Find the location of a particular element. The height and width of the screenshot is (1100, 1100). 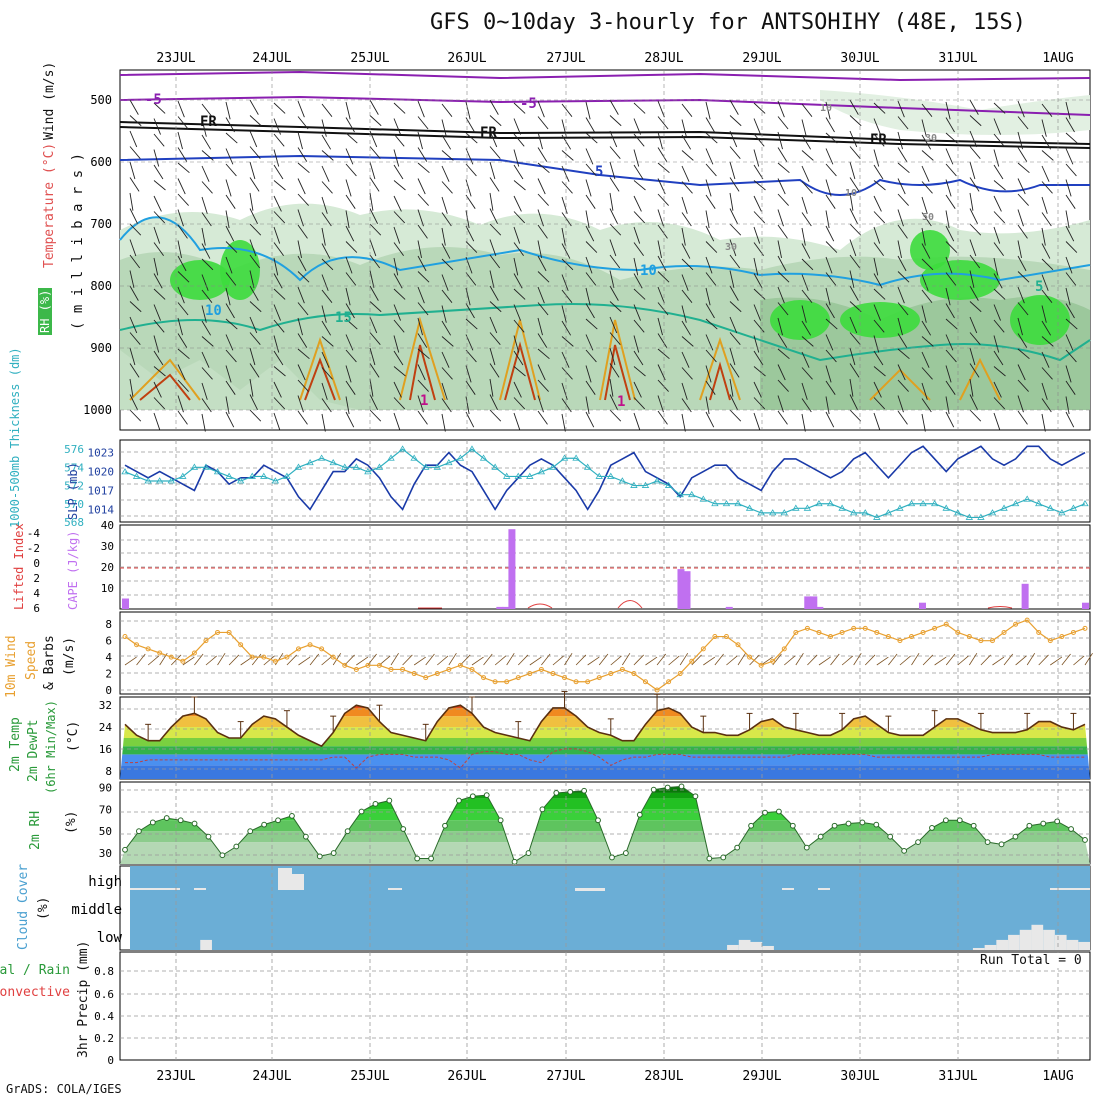

date-label: 27JUL is located at coordinates (565, 1076).